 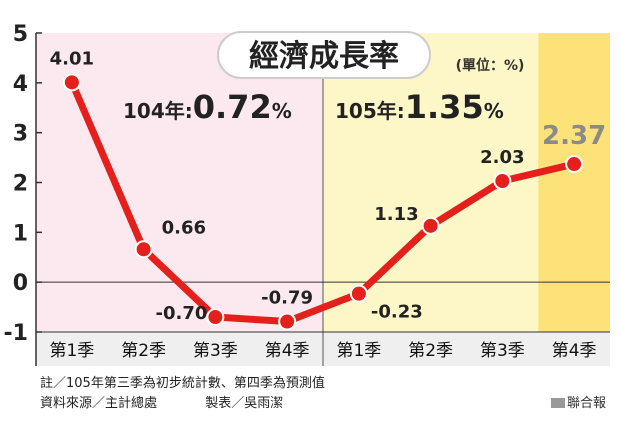 What do you see at coordinates (502, 157) in the screenshot?
I see `data-label: 2.03` at bounding box center [502, 157].